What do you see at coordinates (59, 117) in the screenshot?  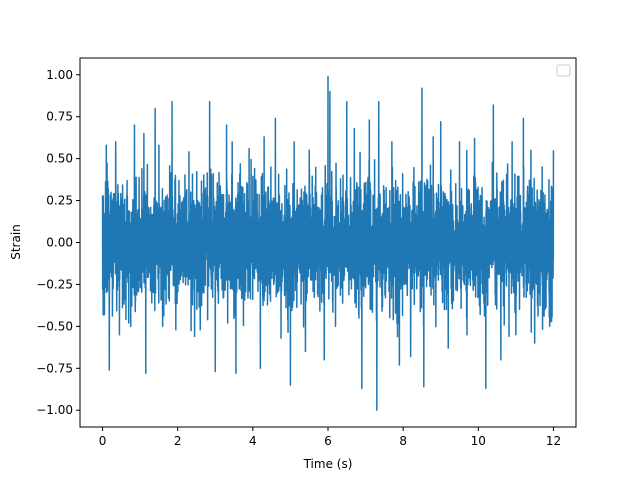 I see `y-tick-label: 0.75` at bounding box center [59, 117].